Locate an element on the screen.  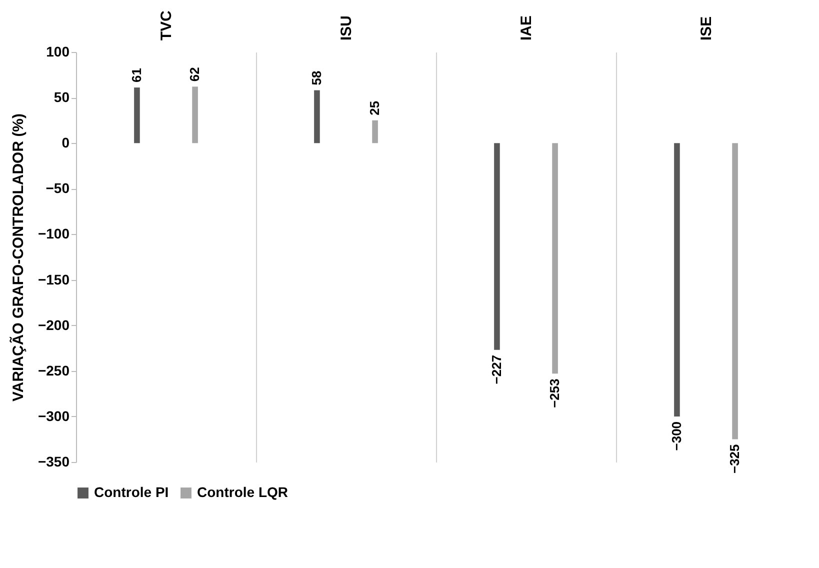
legend-label: Controle PI is located at coordinates (131, 492).